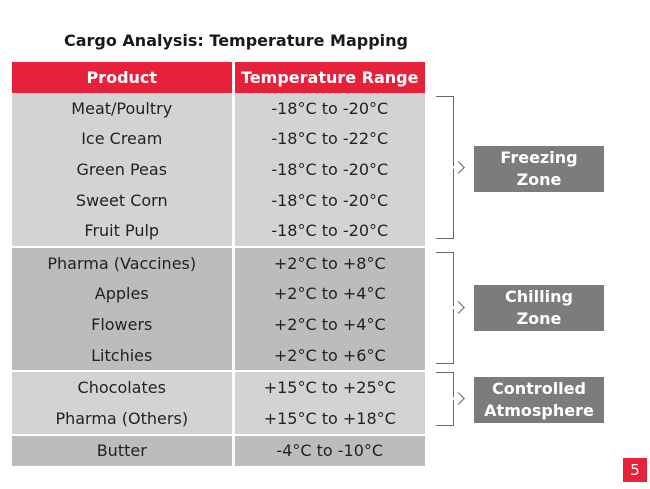 The width and height of the screenshot is (650, 489). Describe the element at coordinates (539, 400) in the screenshot. I see `controlled-atmosphere-label: Controlled Atmosphere` at that location.